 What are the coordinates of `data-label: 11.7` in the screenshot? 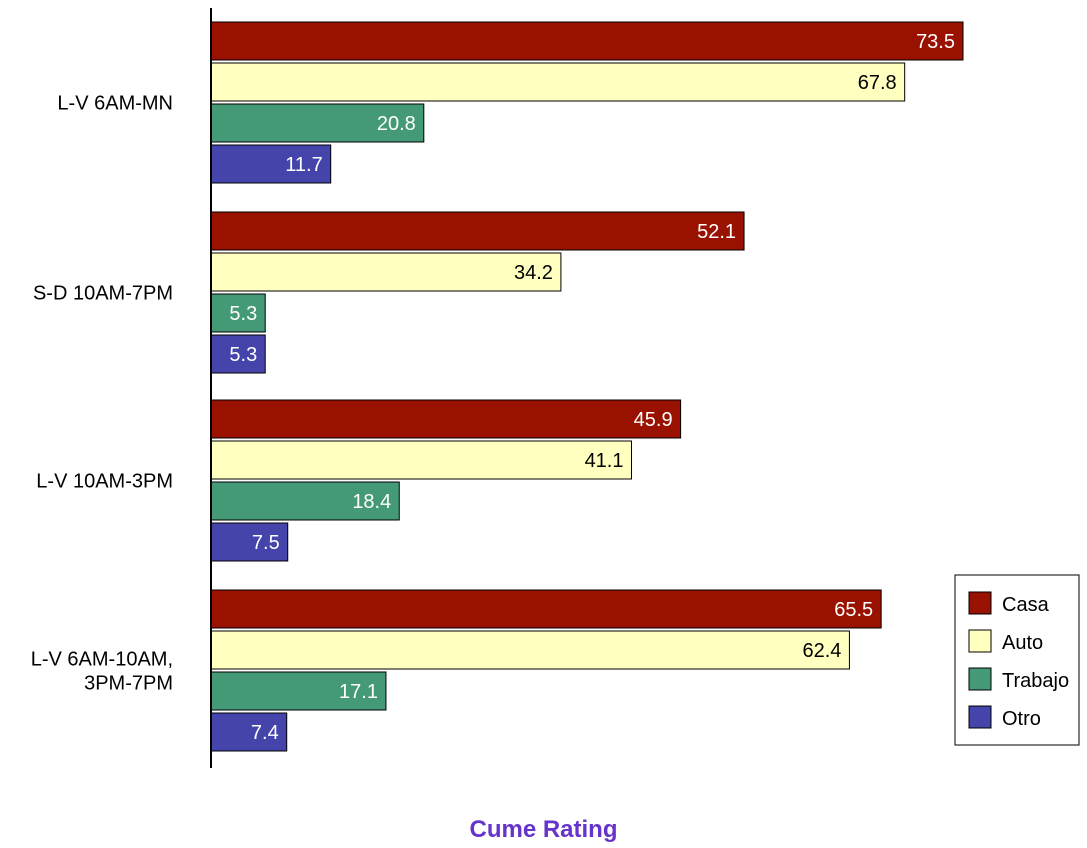 It's located at (303, 165).